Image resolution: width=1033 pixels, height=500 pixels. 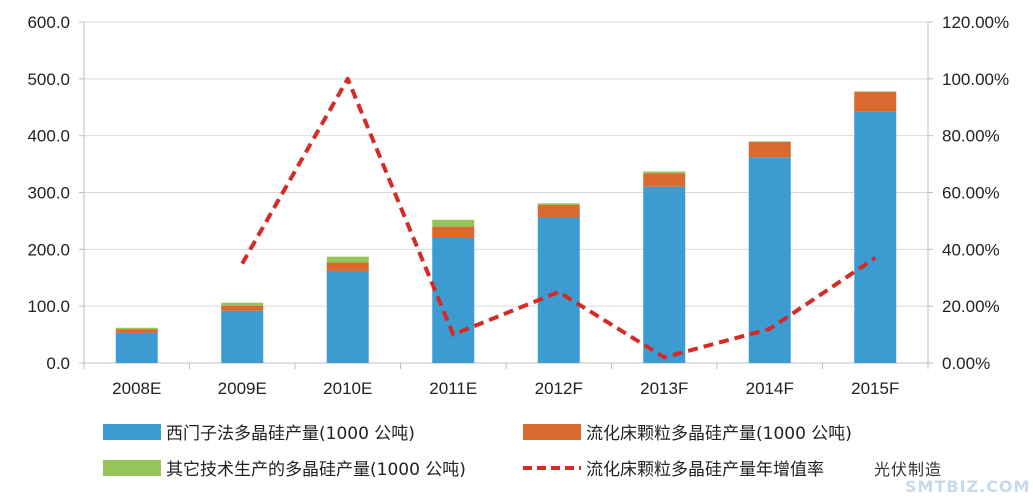 I want to click on legend-label-growth: 流化床颗粒多晶硅产量年增值率, so click(x=705, y=470).